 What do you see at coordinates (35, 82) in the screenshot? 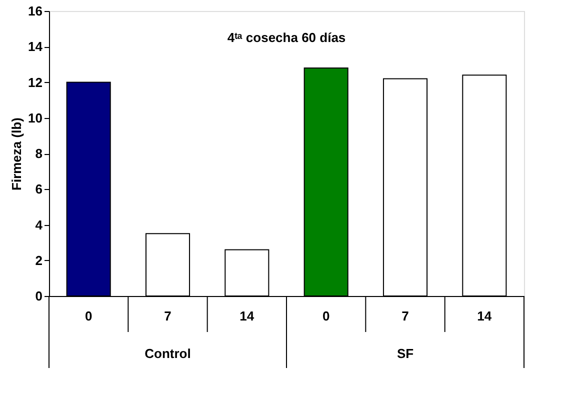
I see `y-tick-label: 12` at bounding box center [35, 82].